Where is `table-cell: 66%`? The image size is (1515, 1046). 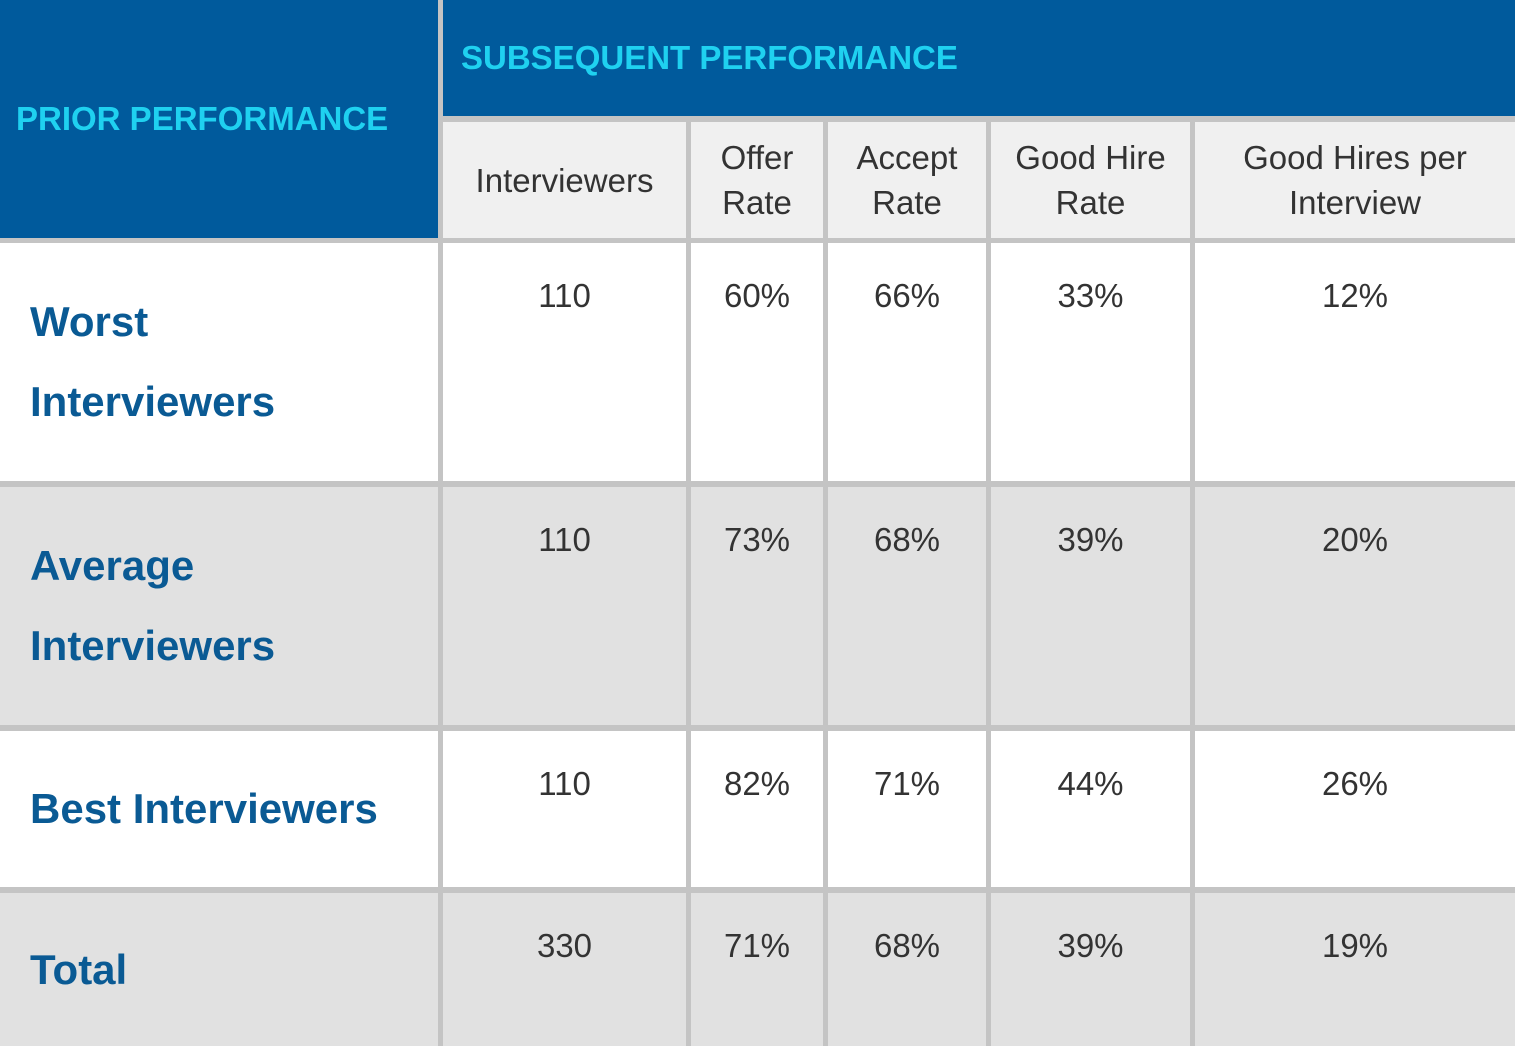 table-cell: 66% is located at coordinates (907, 362).